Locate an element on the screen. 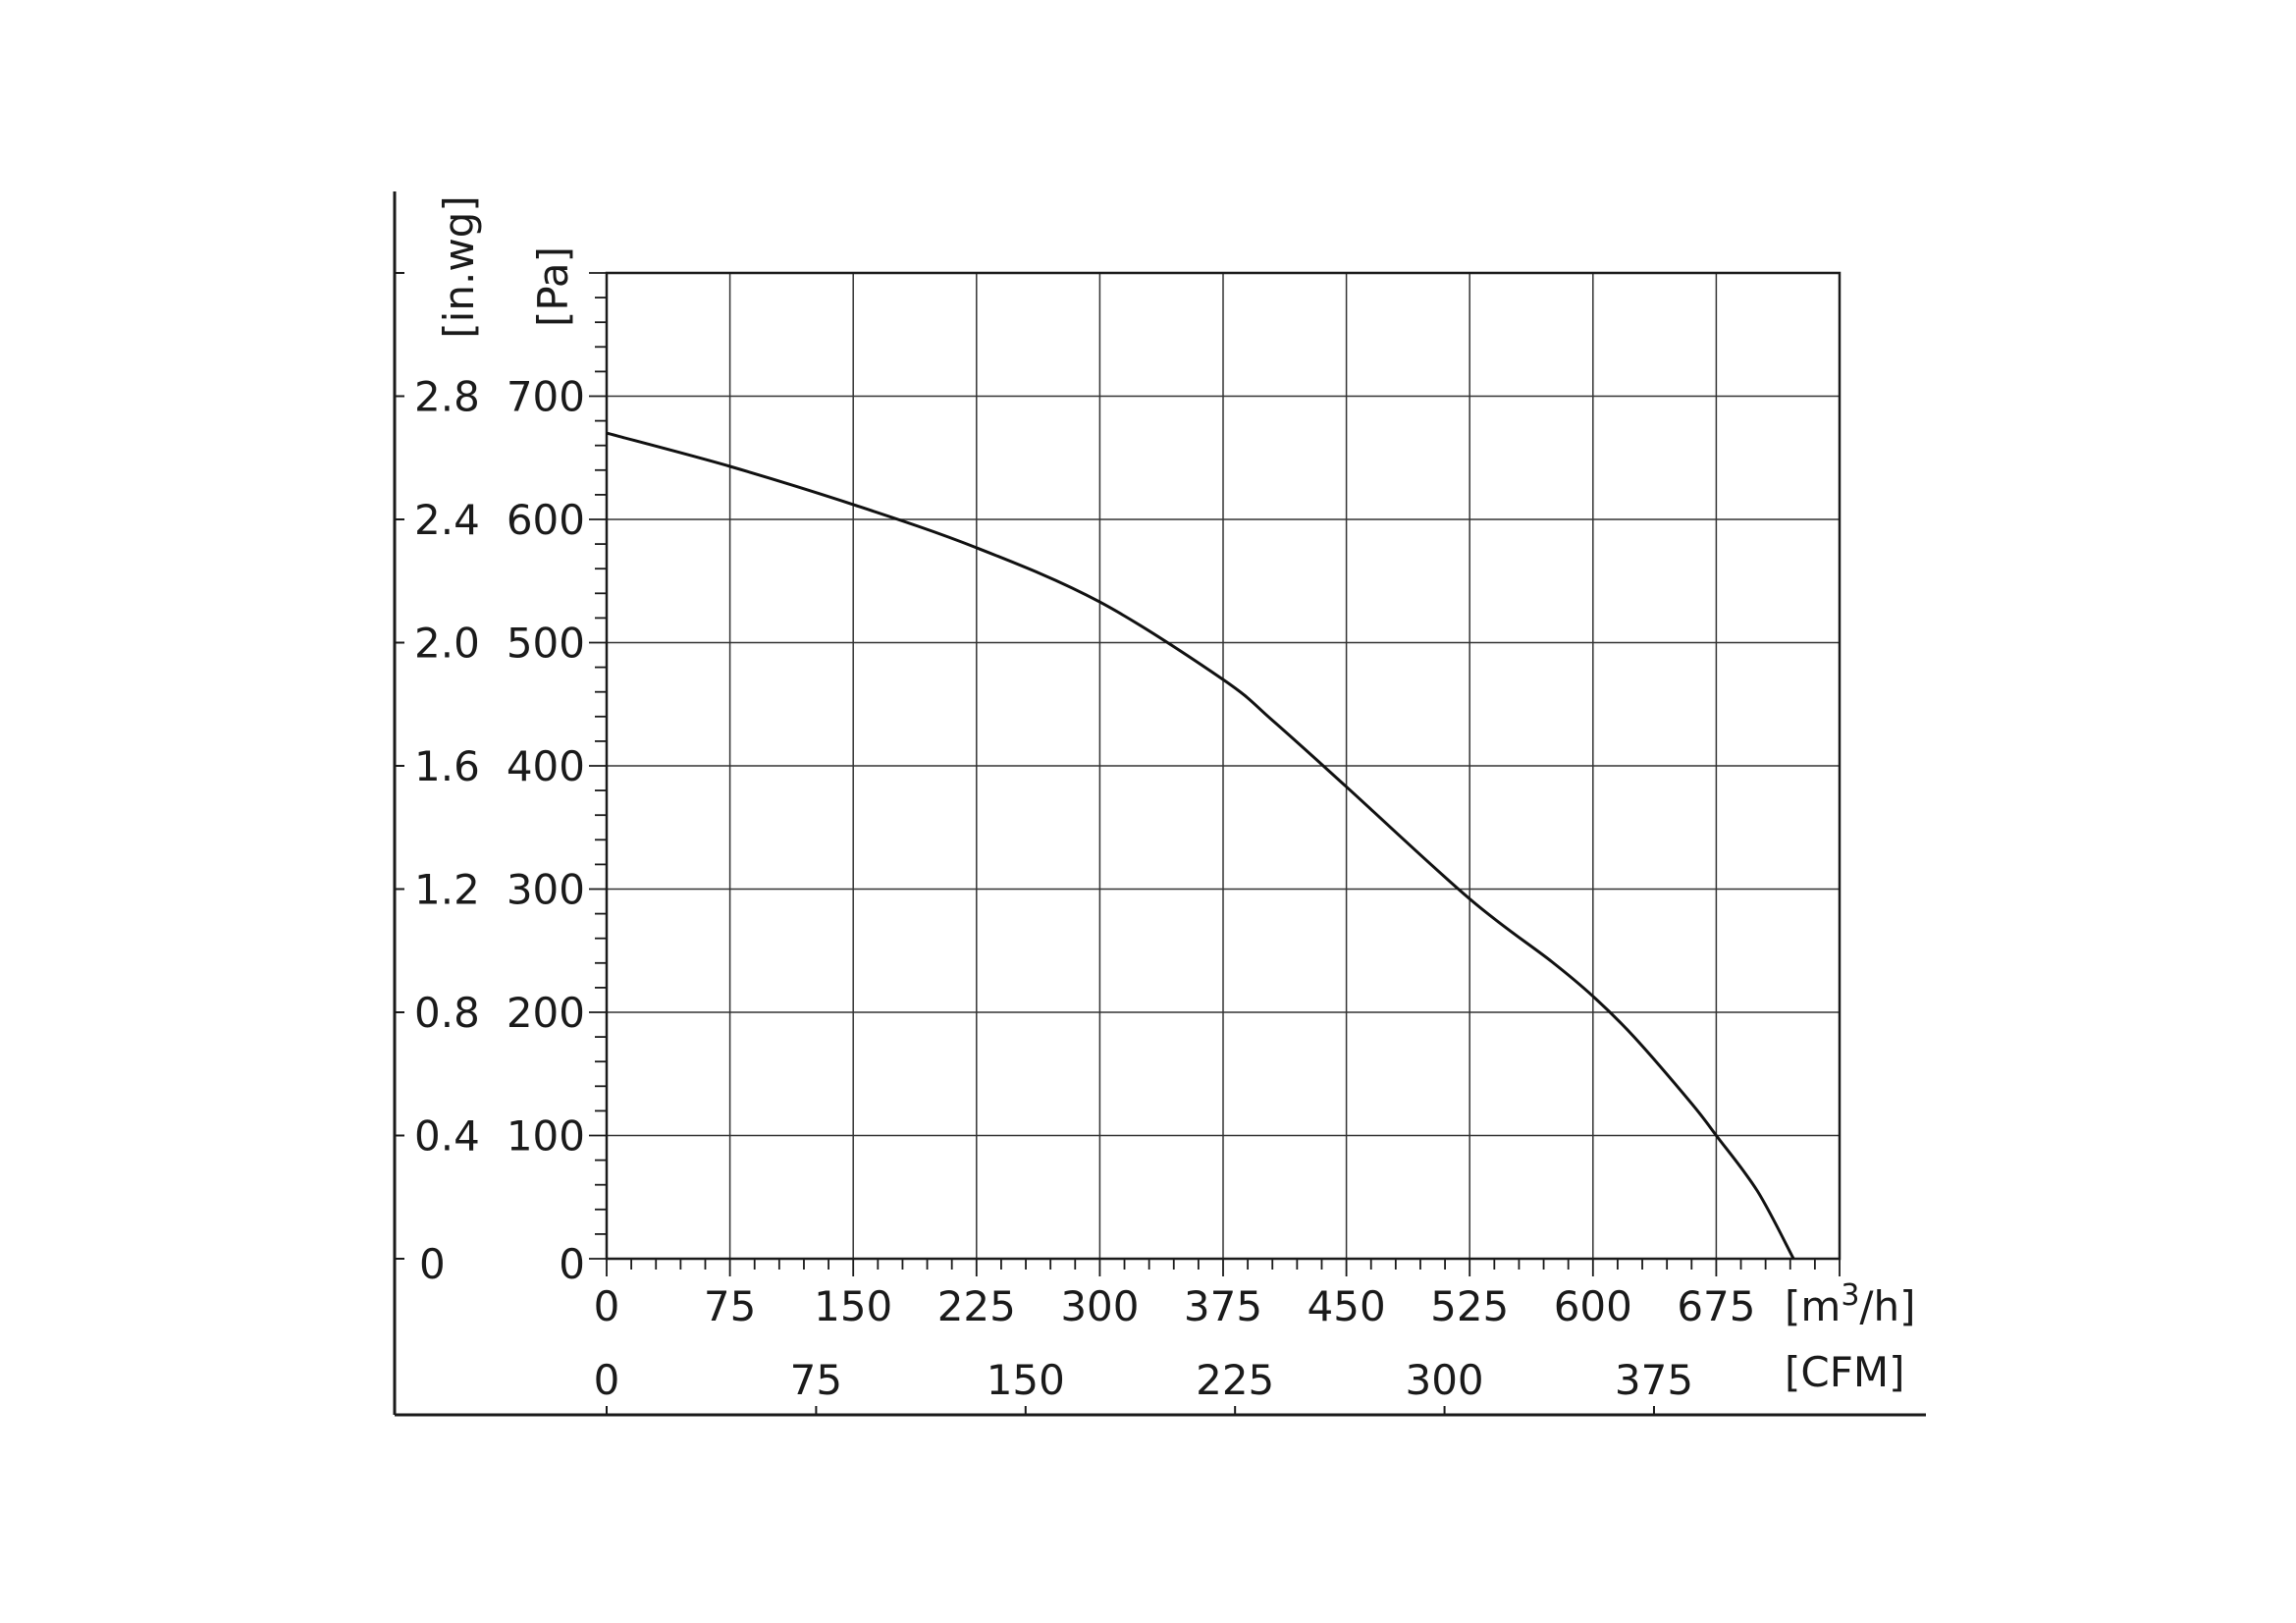  x-cfm-tick-label: 150 is located at coordinates (1026, 1380).